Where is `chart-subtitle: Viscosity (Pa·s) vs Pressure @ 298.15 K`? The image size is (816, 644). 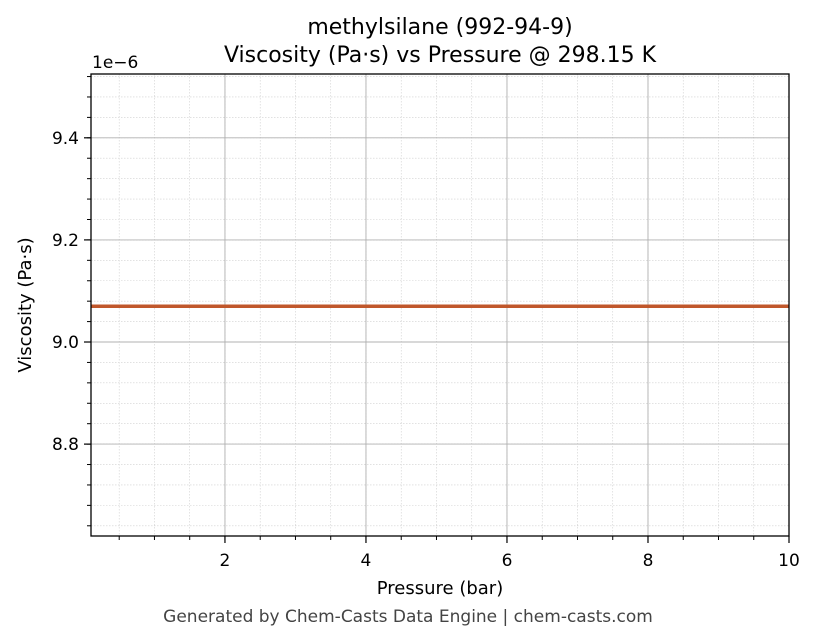 chart-subtitle: Viscosity (Pa·s) vs Pressure @ 298.15 K is located at coordinates (440, 55).